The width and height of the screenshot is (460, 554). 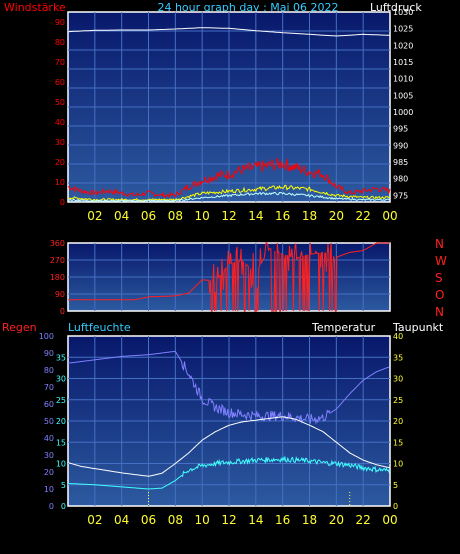 I want to click on temperature-axis-title: Temperatur, so click(x=343, y=327).